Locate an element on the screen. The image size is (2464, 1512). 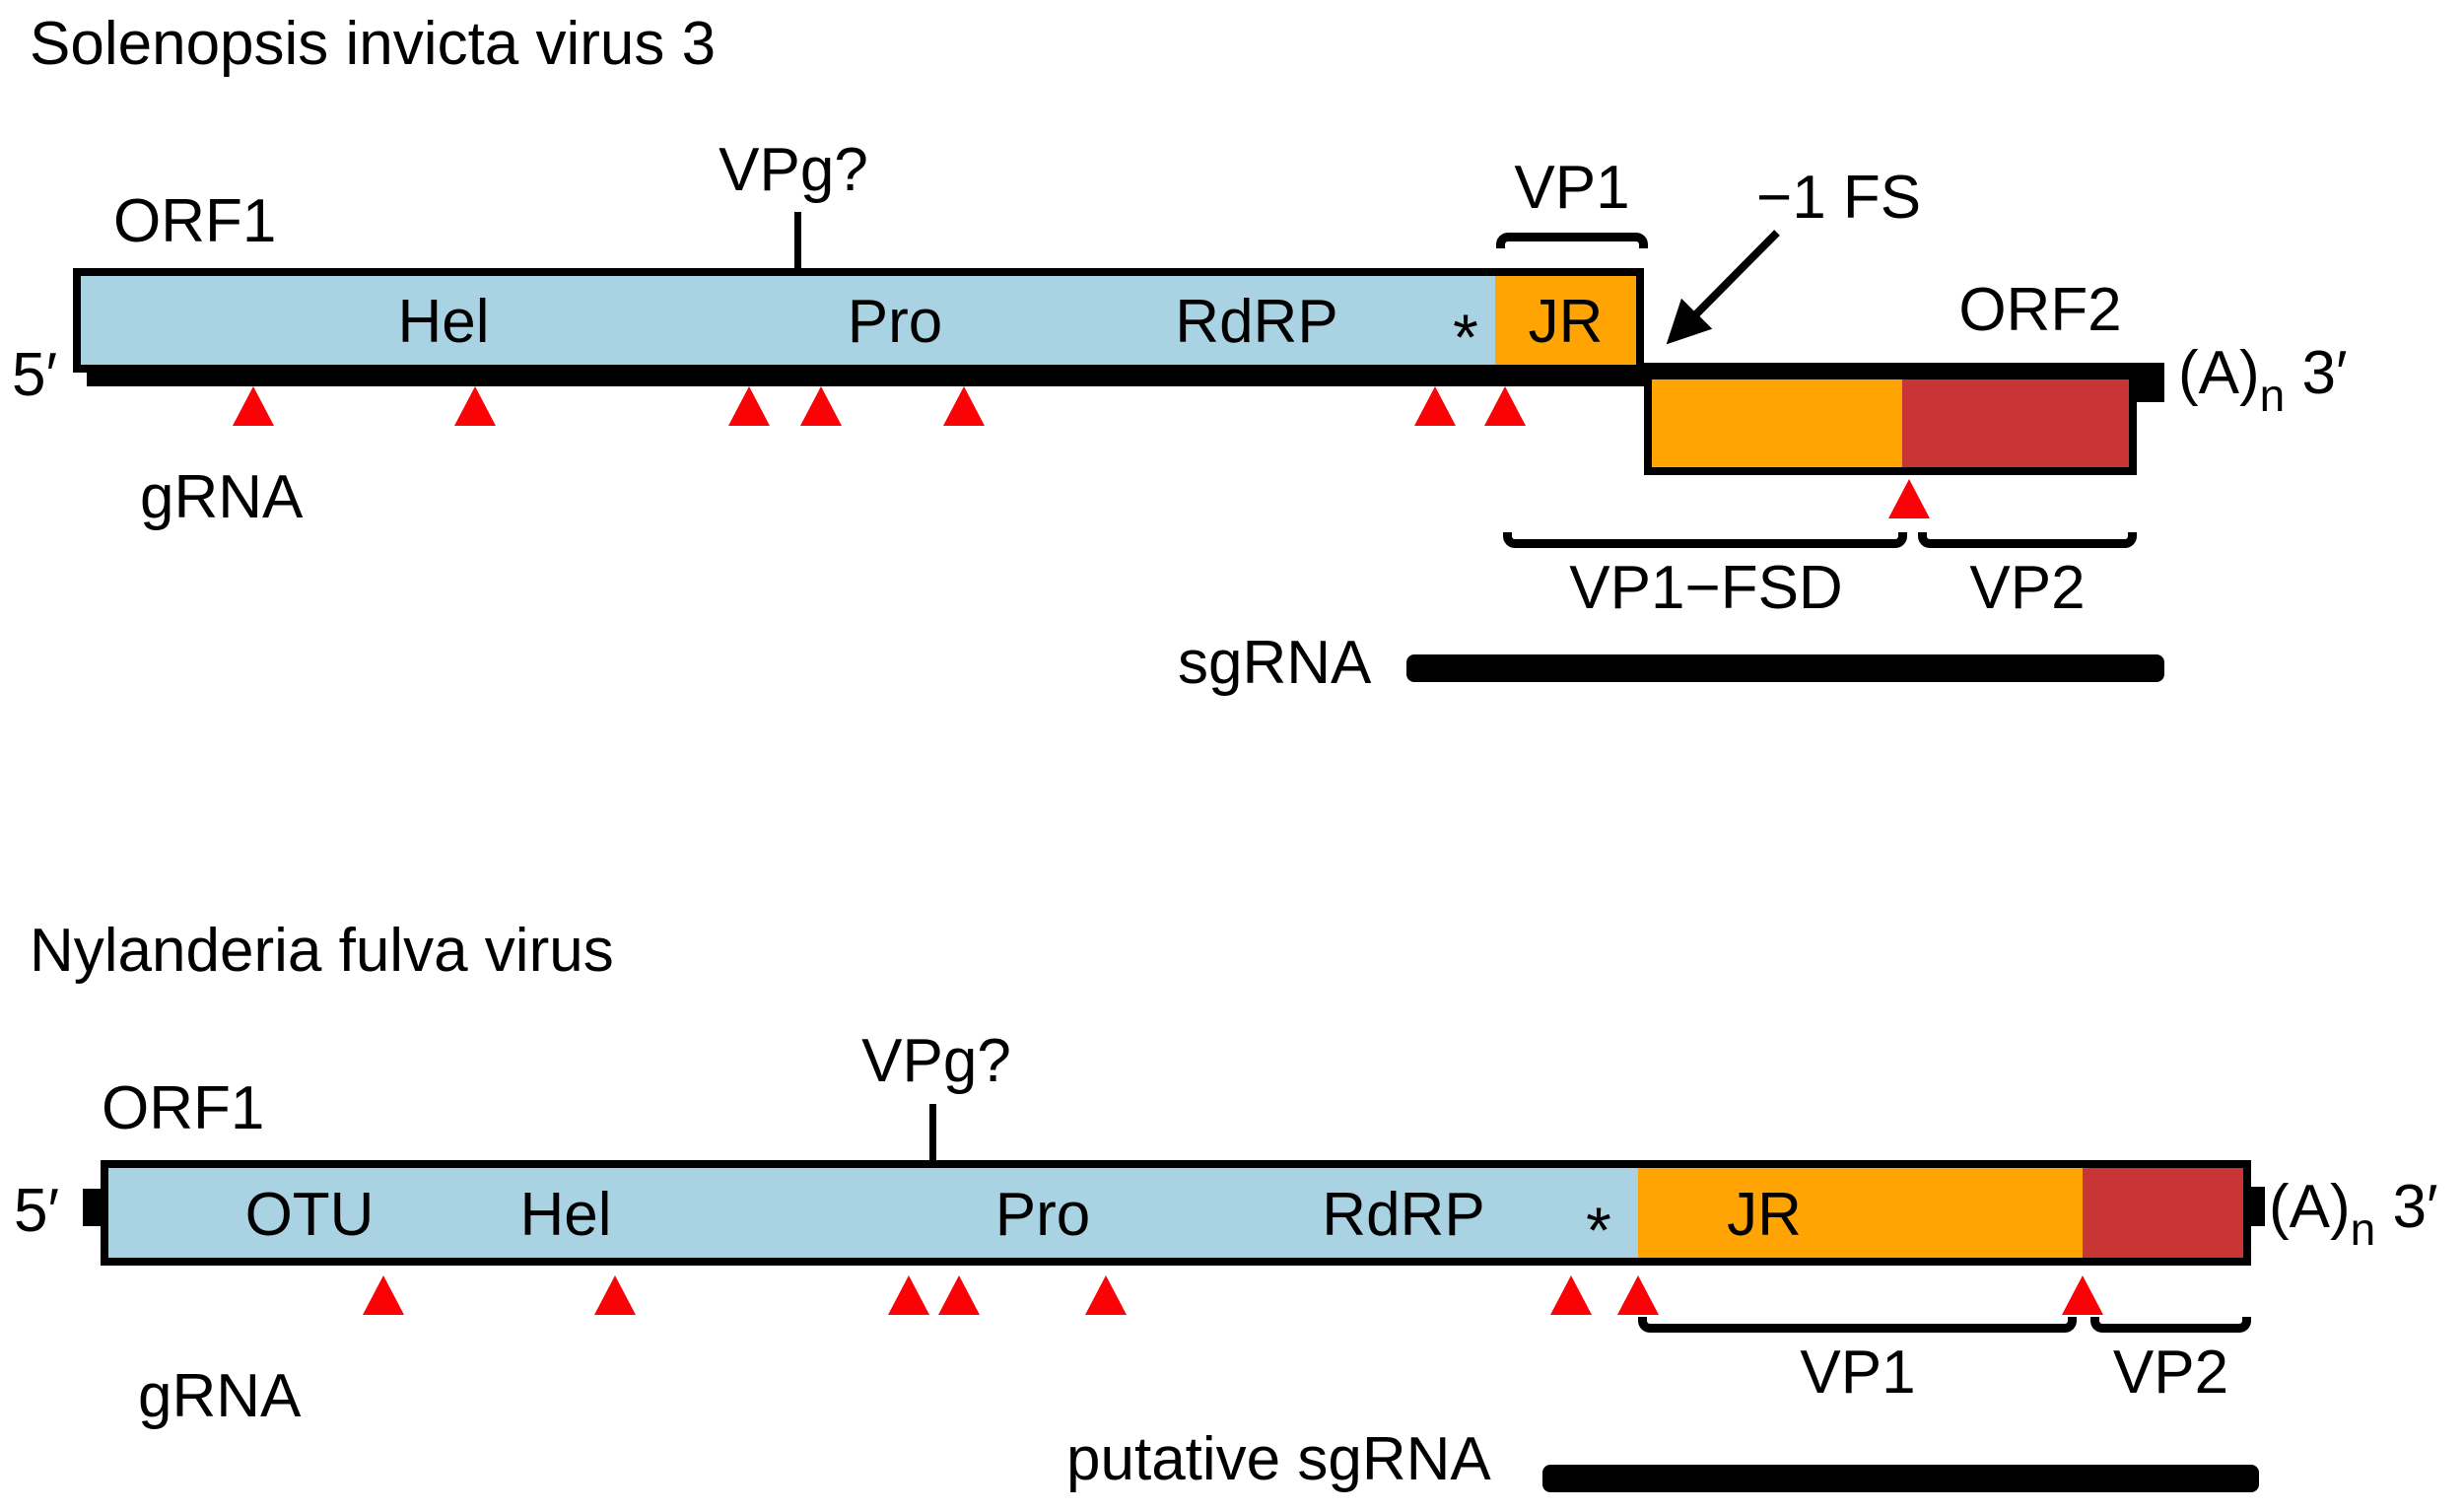
top-vpg-label: VPg? is located at coordinates (793, 170).